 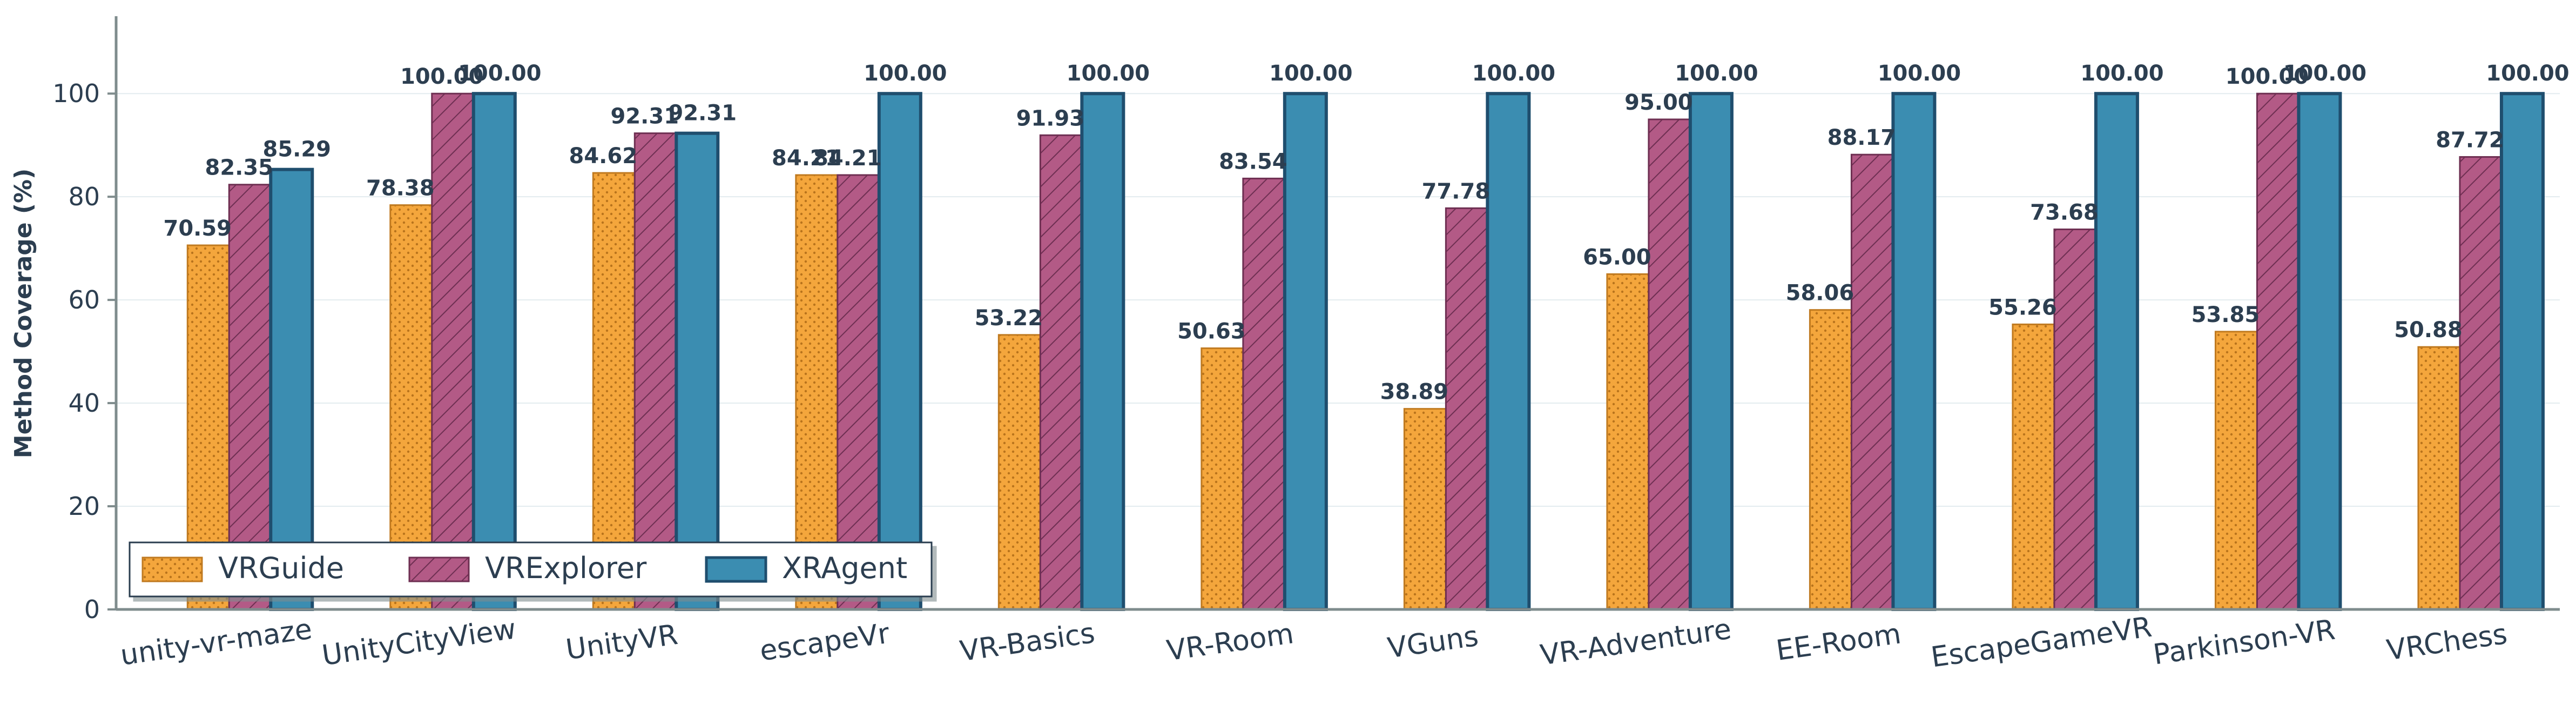 I want to click on x-tick-label: Parkinson-VR, so click(x=2244, y=643).